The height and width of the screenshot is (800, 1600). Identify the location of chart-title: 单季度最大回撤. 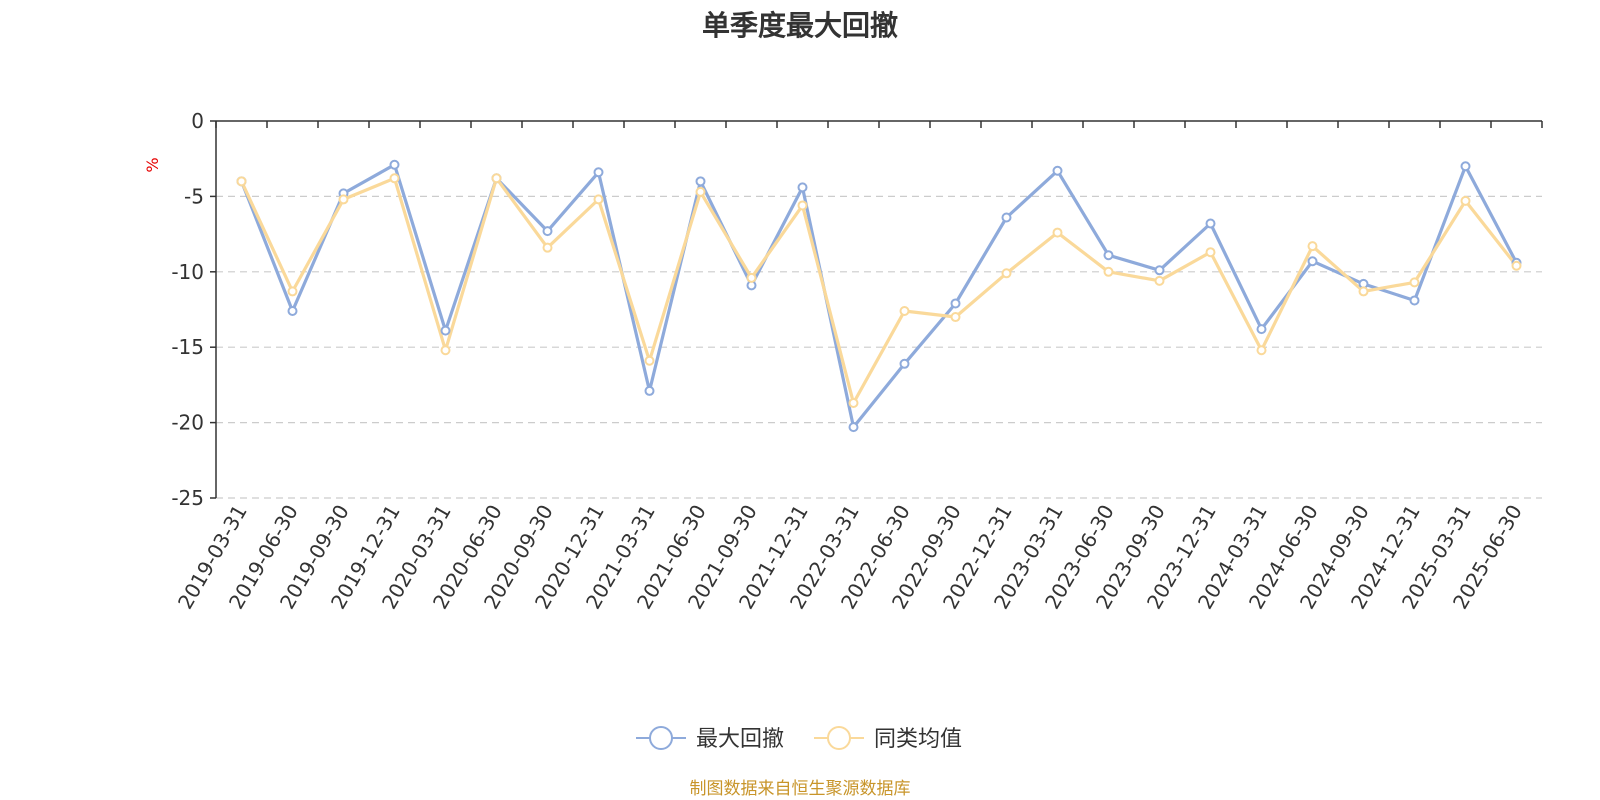
(800, 25).